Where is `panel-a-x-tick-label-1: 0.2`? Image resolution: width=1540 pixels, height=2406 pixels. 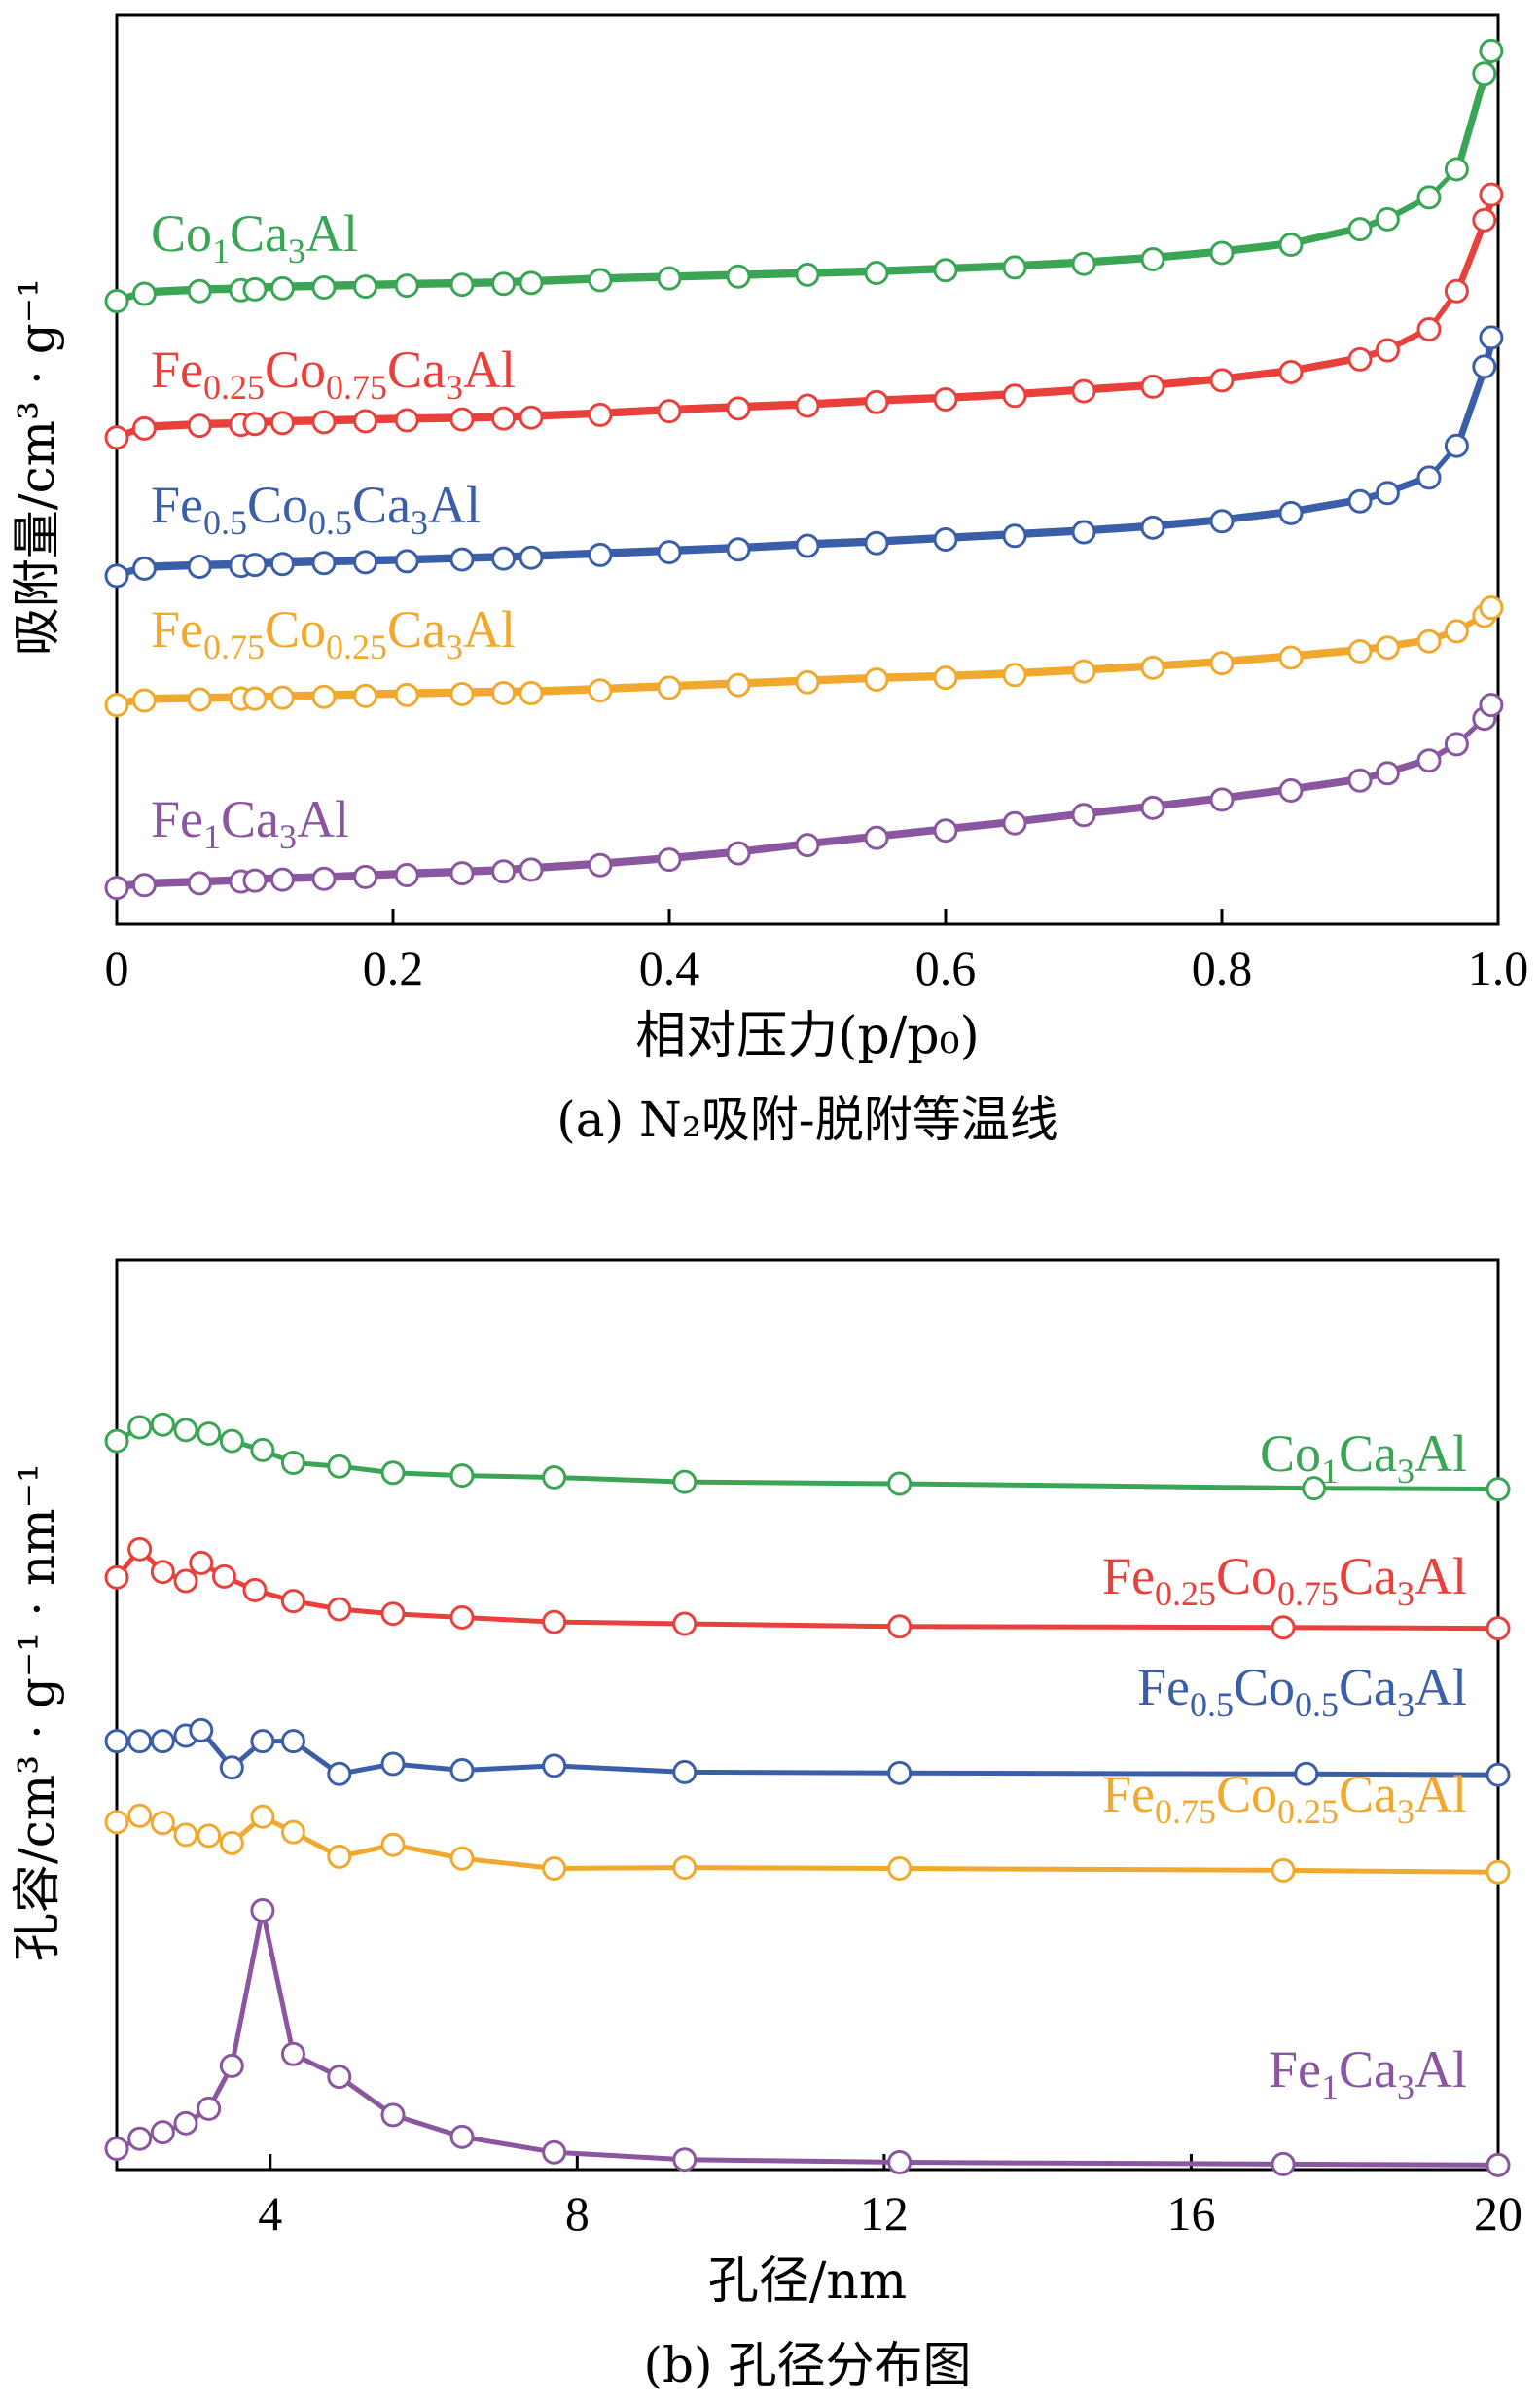 panel-a-x-tick-label-1: 0.2 is located at coordinates (393, 968).